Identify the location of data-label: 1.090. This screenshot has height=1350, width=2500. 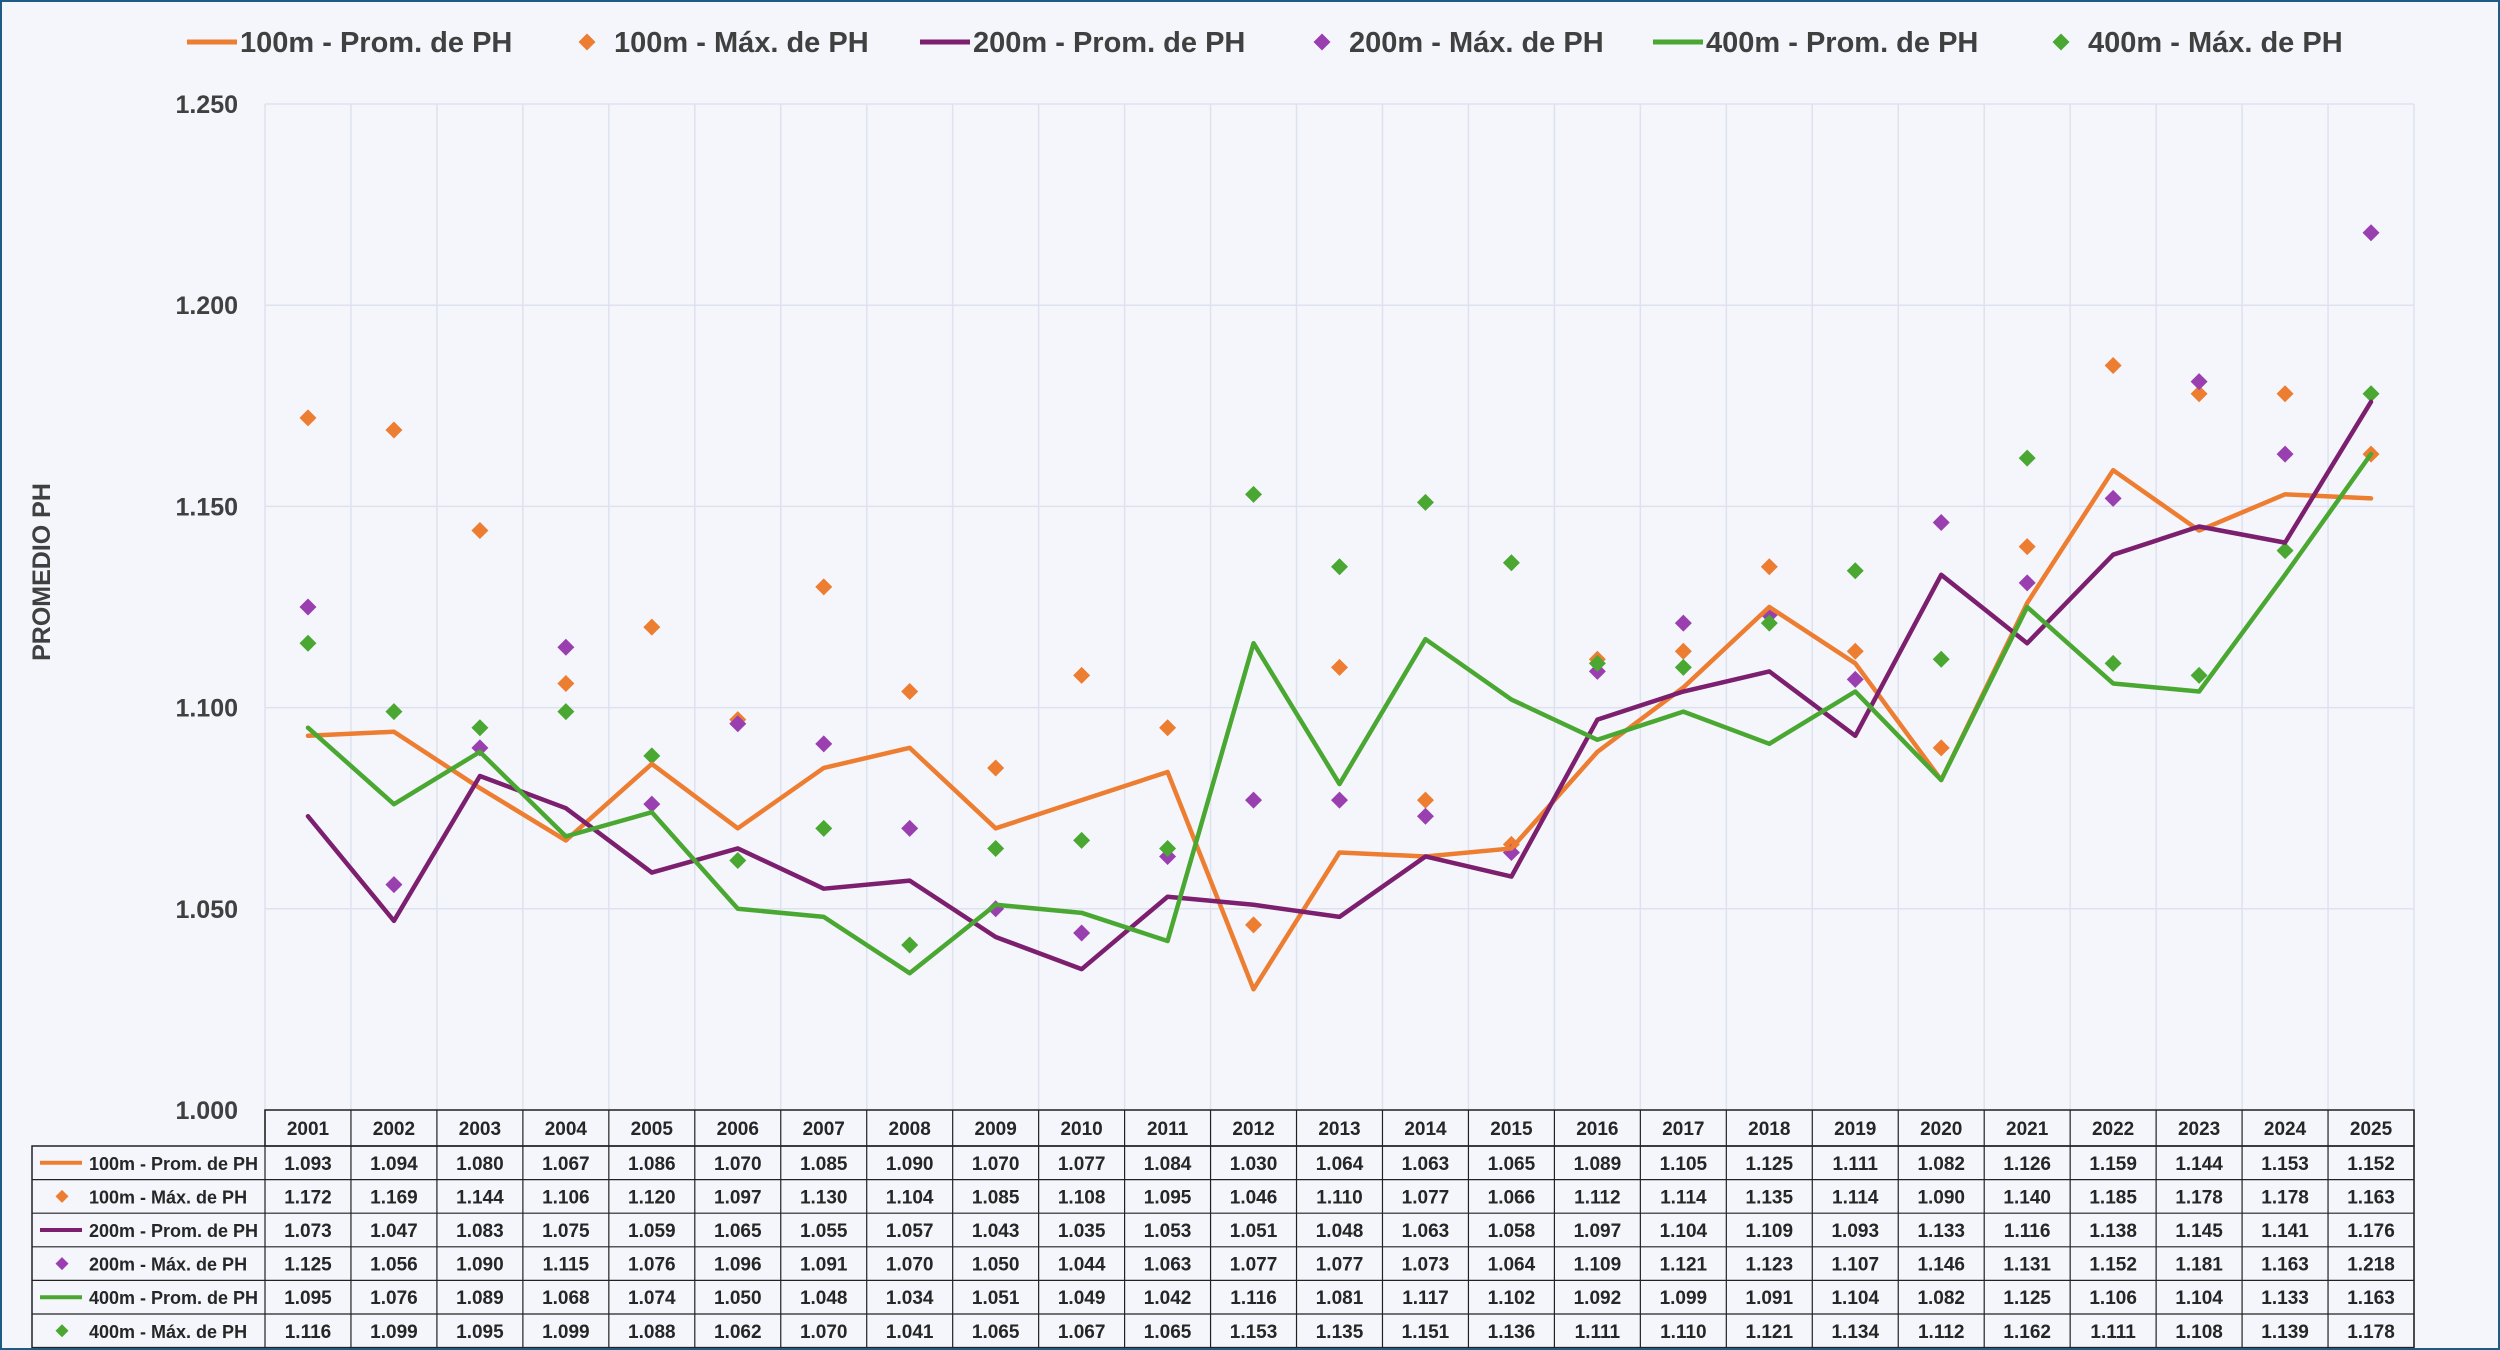
(910, 1164).